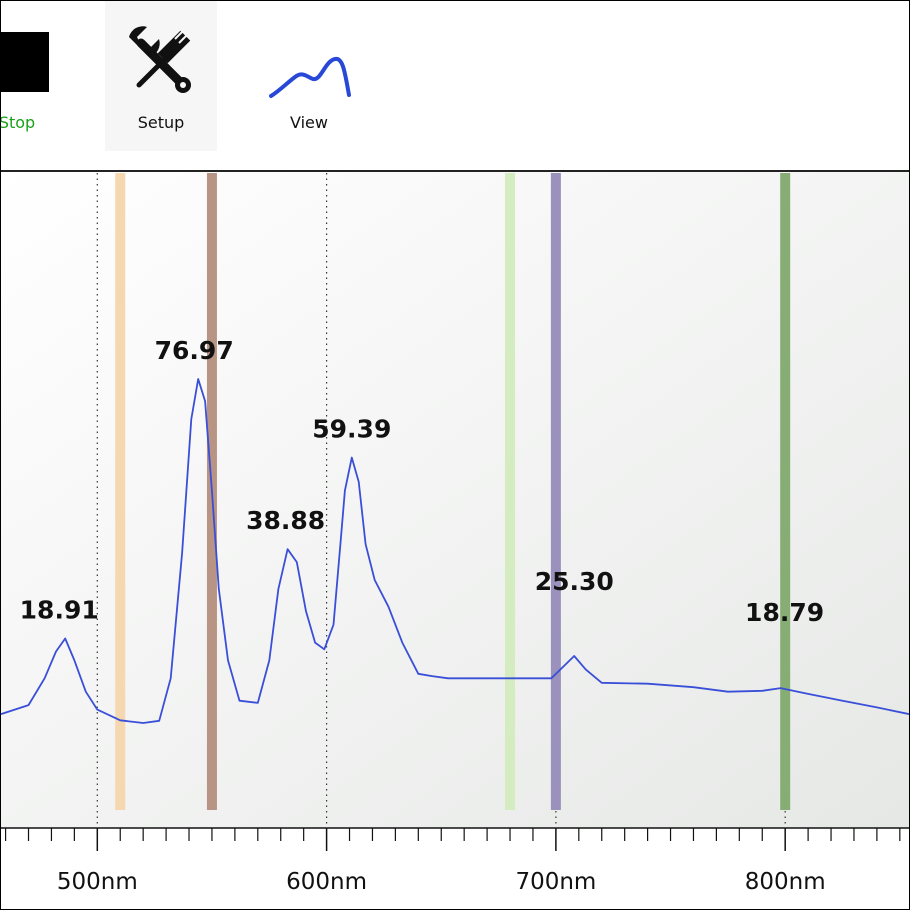 This screenshot has height=910, width=910. I want to click on peak-value-label: 38.88, so click(285, 520).